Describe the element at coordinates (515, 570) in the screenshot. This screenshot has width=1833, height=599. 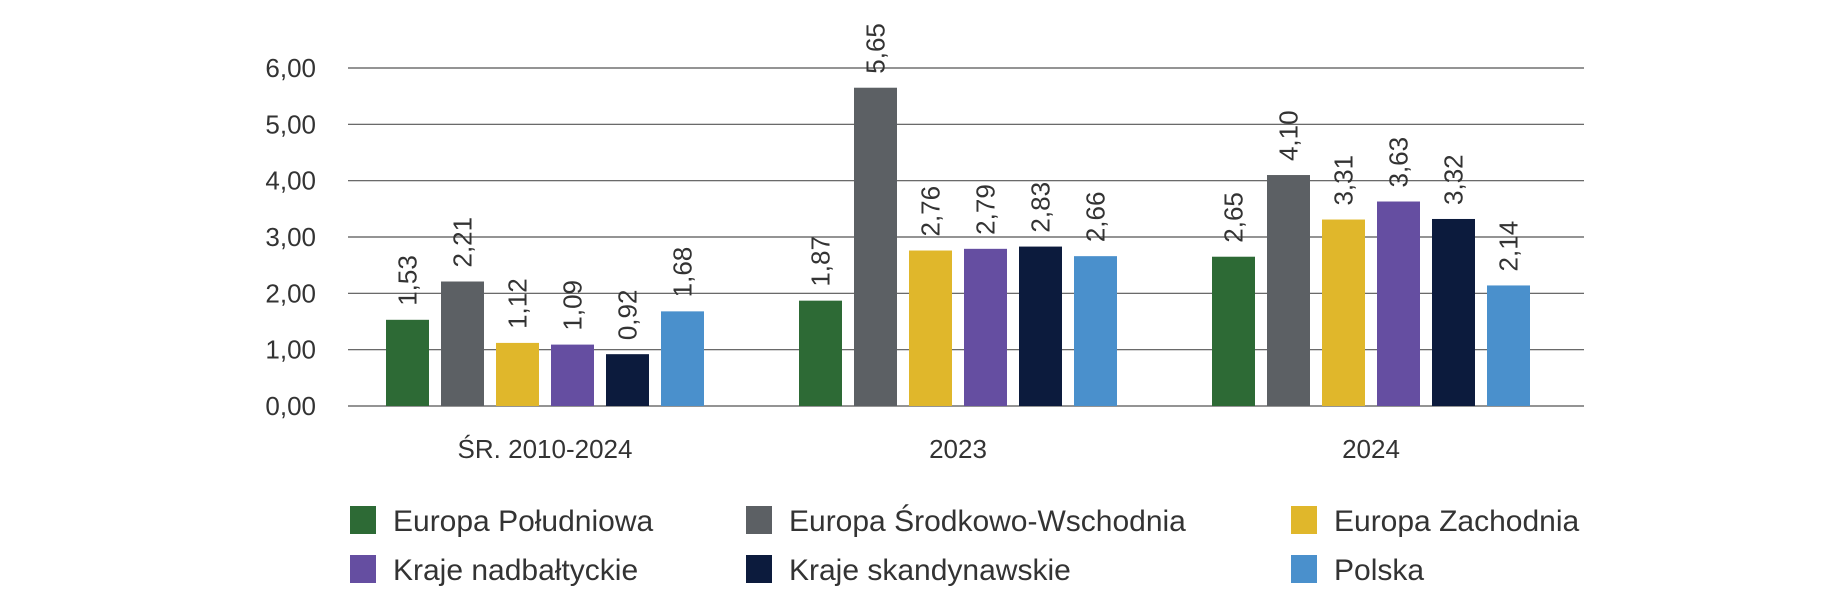
I see `legend-label: Kraje nadbałtyckie` at that location.